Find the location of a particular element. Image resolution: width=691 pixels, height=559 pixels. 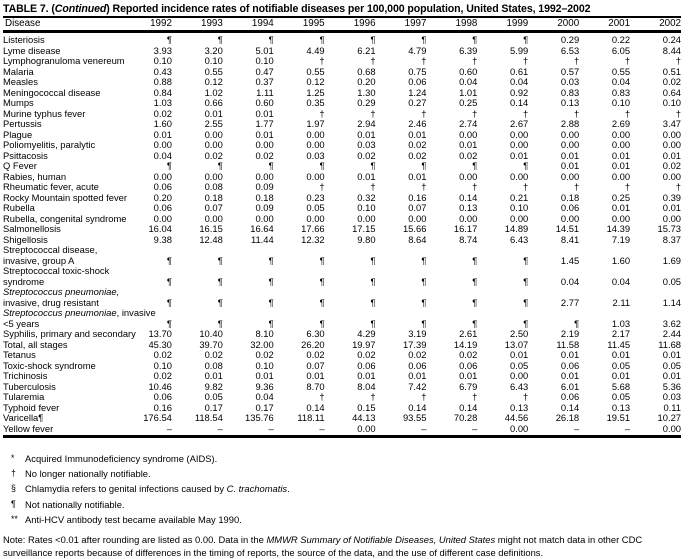

column-header-year: 1999 is located at coordinates (503, 25).